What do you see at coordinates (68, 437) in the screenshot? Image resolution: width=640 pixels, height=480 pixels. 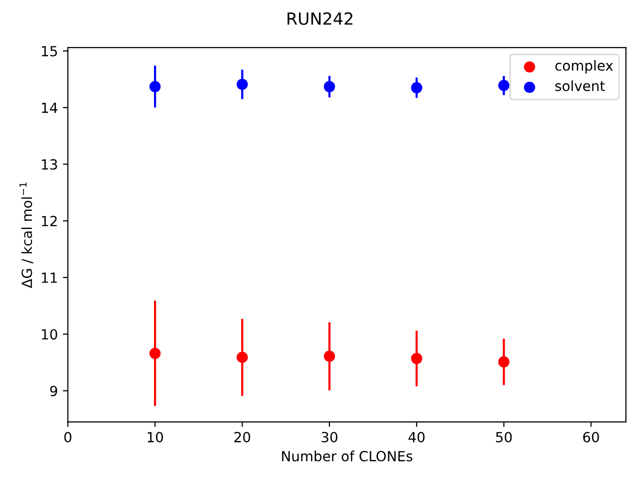 I see `x-tick-label: 0` at bounding box center [68, 437].